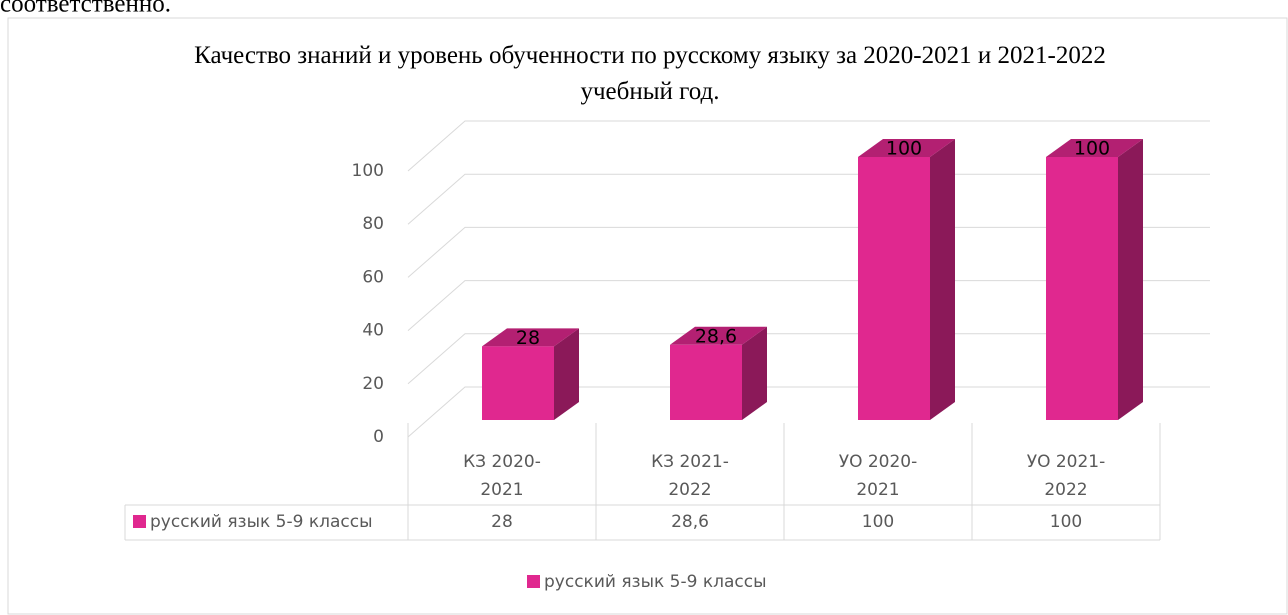  I want to click on y-tick-label: 80, so click(373, 224).